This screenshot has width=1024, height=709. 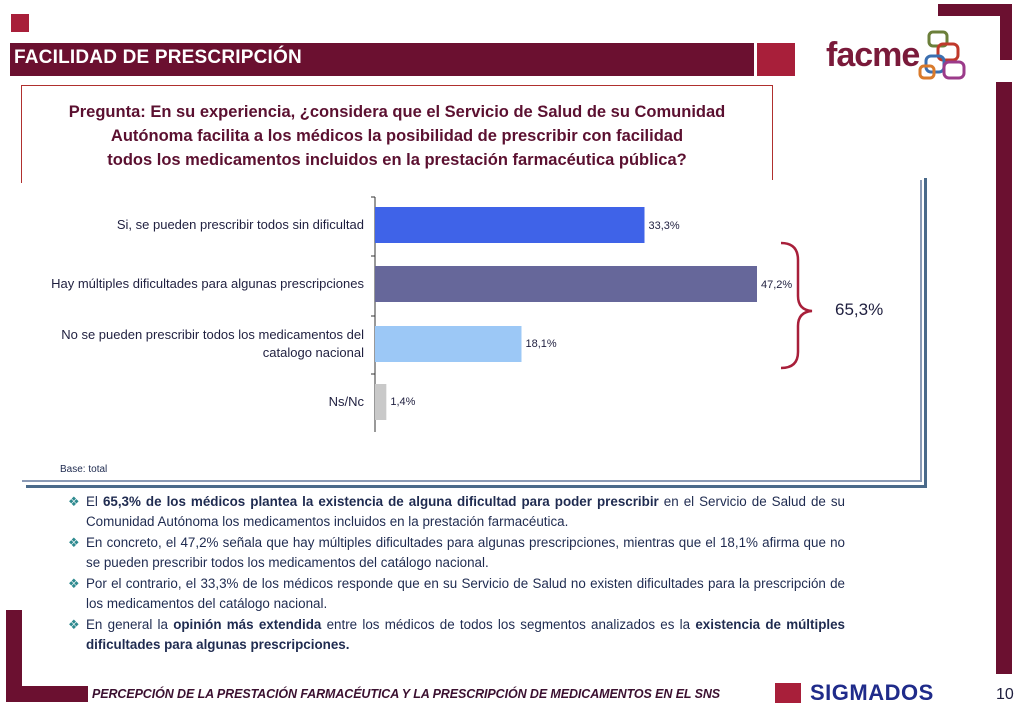 I want to click on corner-bracket-top-right-v, so click(x=1006, y=32).